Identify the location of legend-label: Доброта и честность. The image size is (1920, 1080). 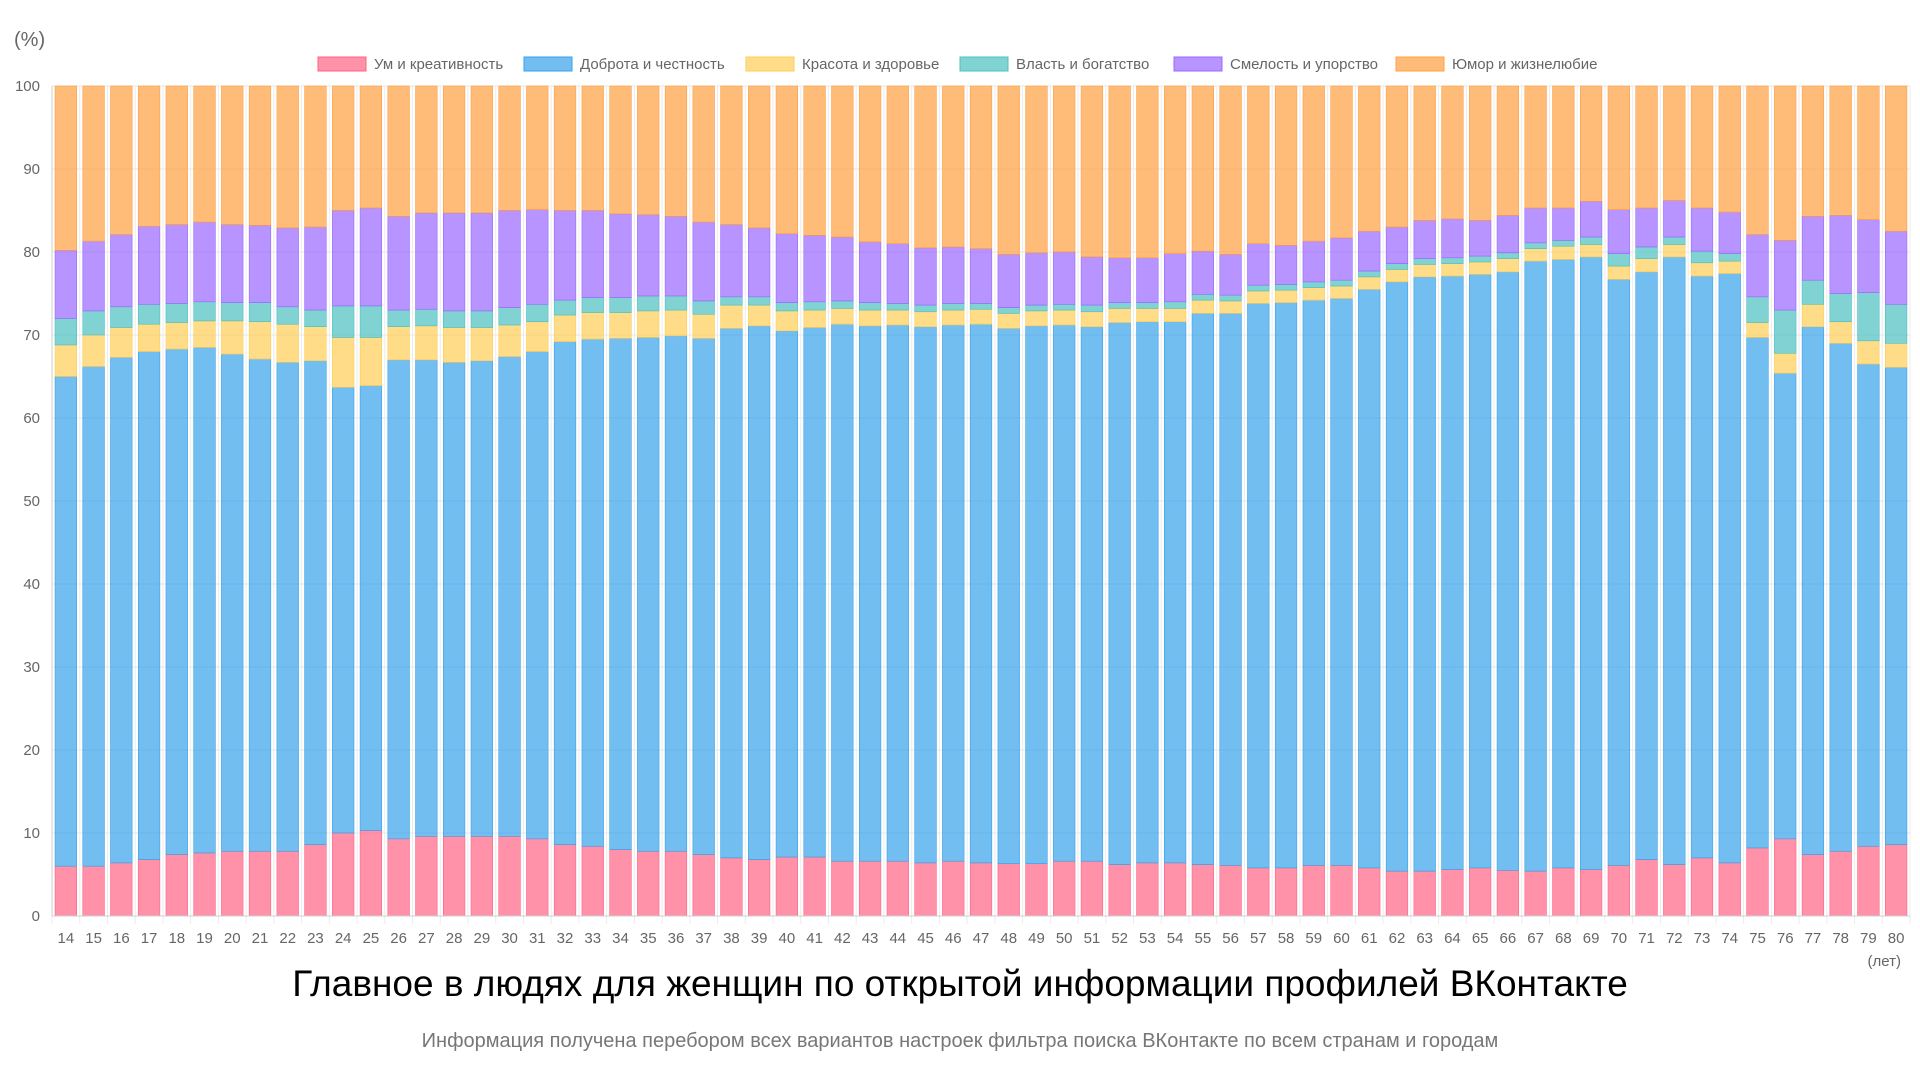
(652, 64).